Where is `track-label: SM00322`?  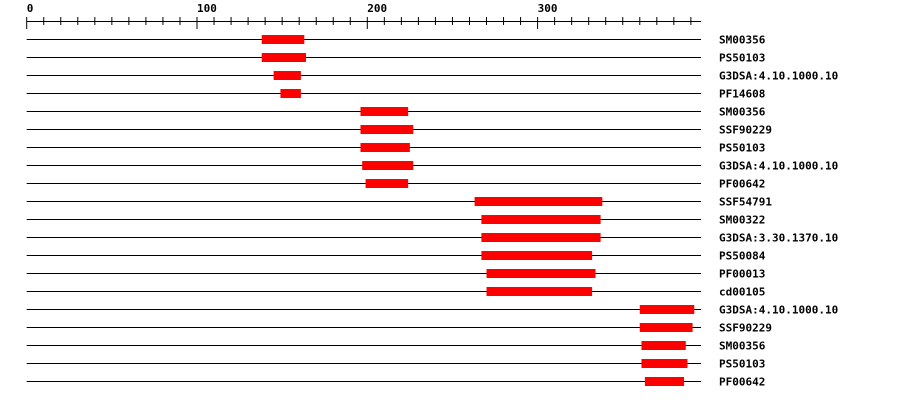 track-label: SM00322 is located at coordinates (742, 220).